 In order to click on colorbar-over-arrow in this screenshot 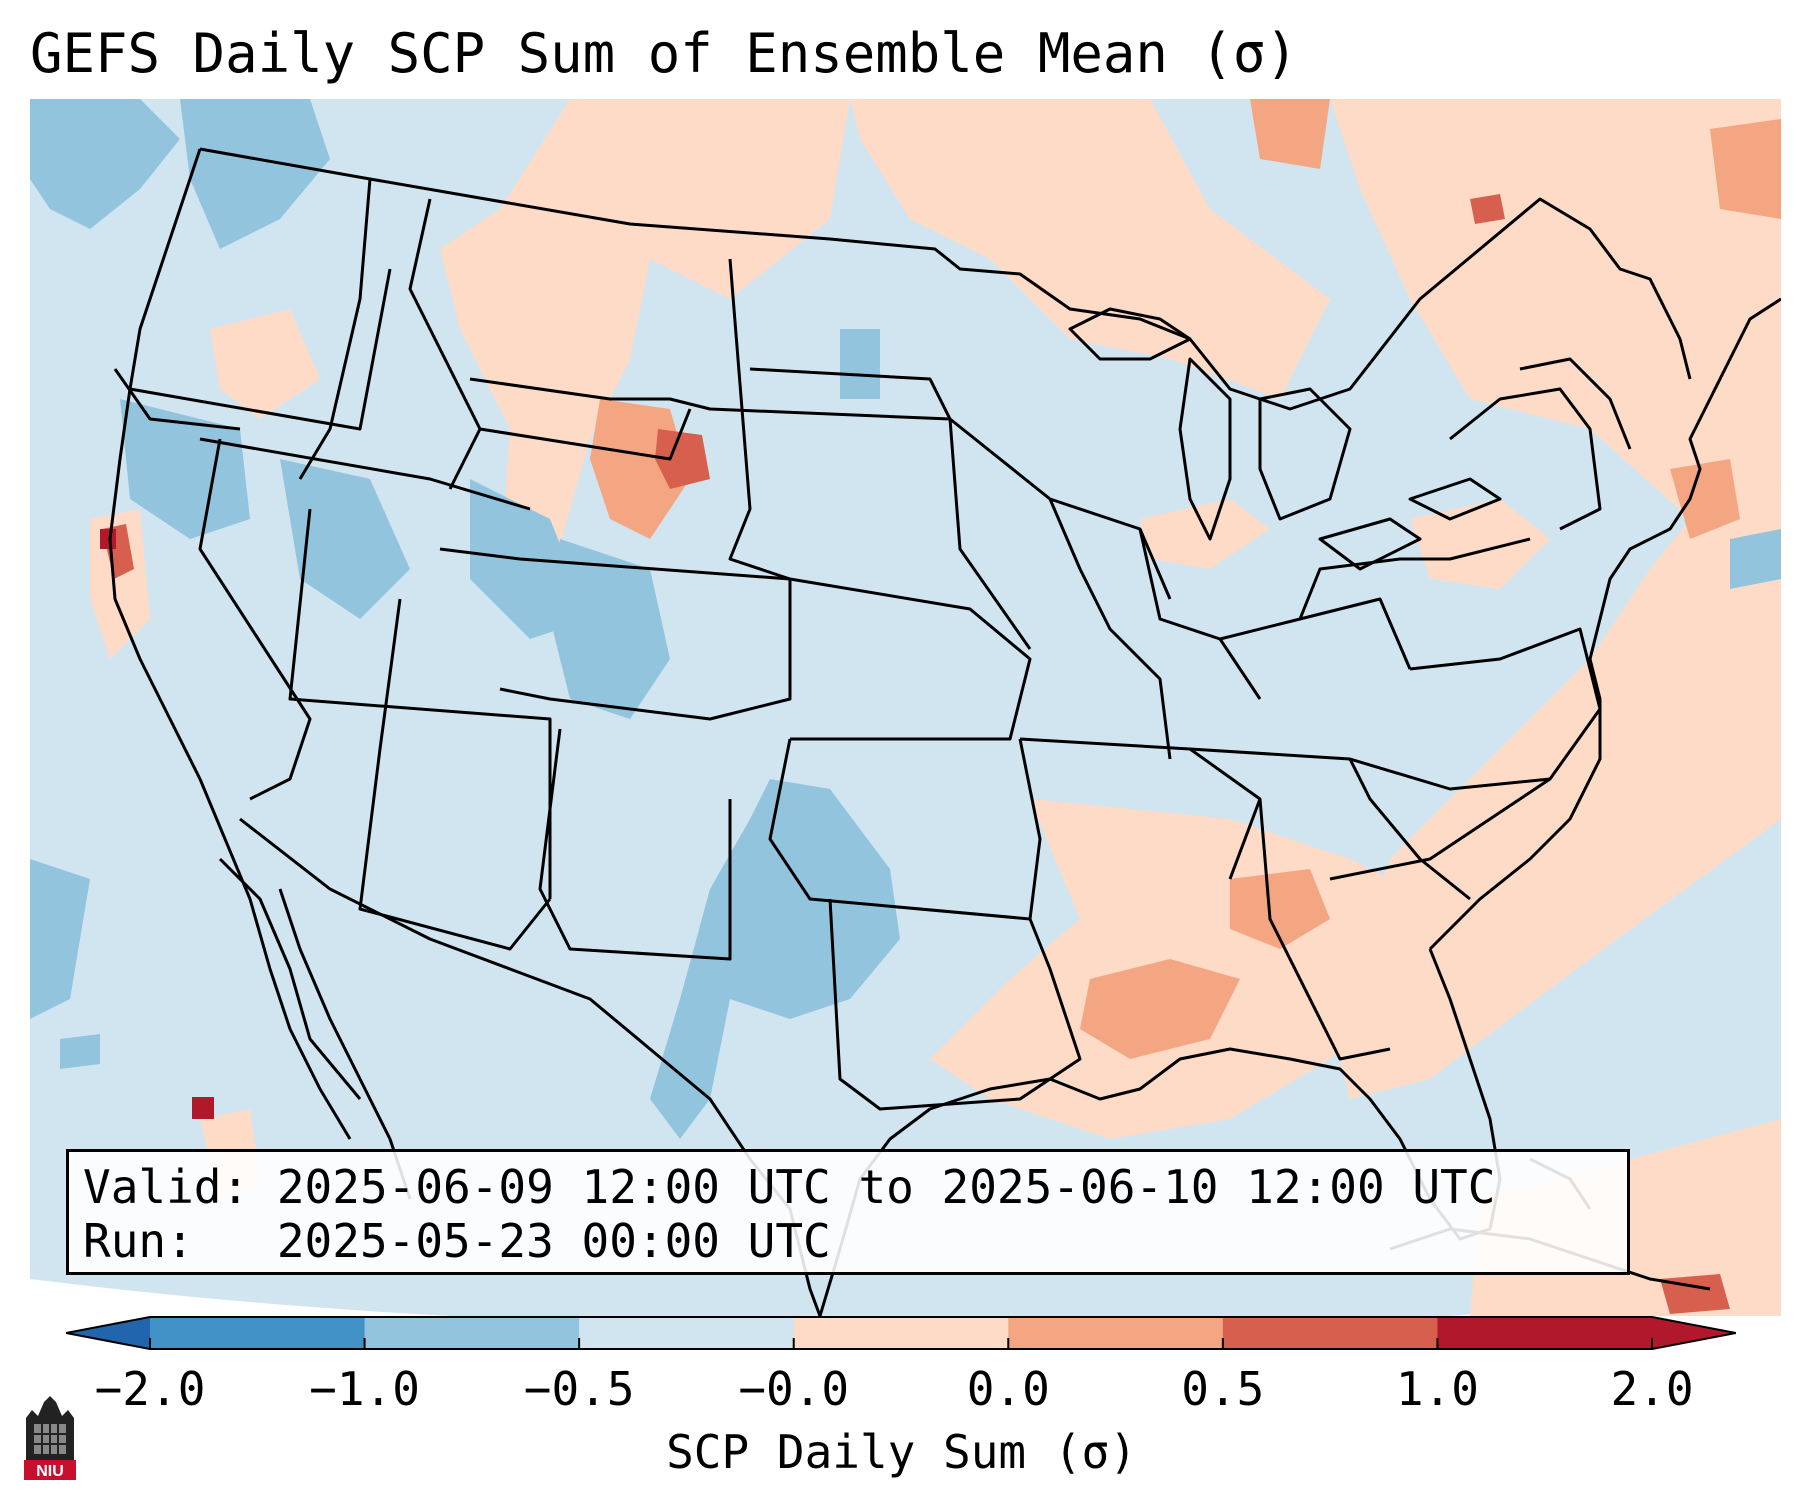, I will do `click(1694, 1333)`.